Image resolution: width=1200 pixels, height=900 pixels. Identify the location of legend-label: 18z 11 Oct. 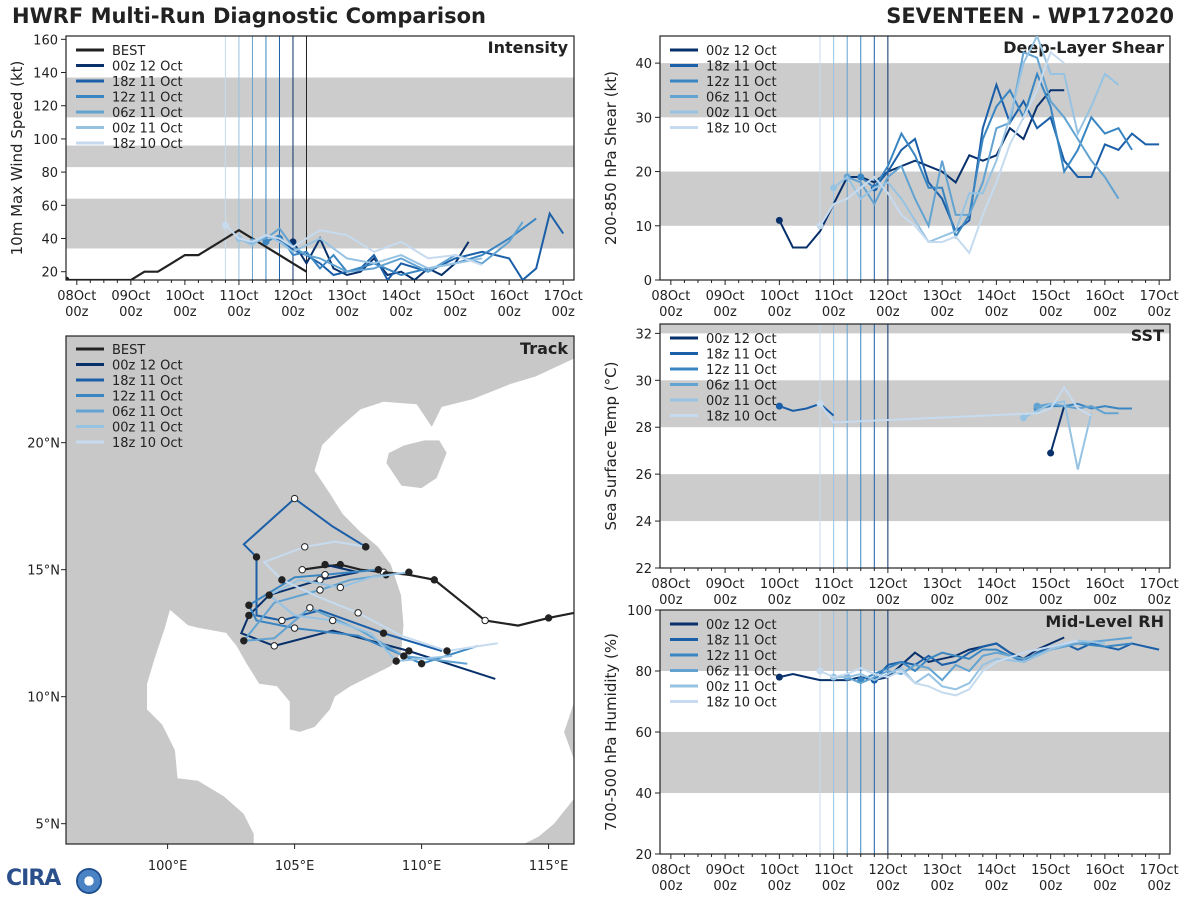
(741, 355).